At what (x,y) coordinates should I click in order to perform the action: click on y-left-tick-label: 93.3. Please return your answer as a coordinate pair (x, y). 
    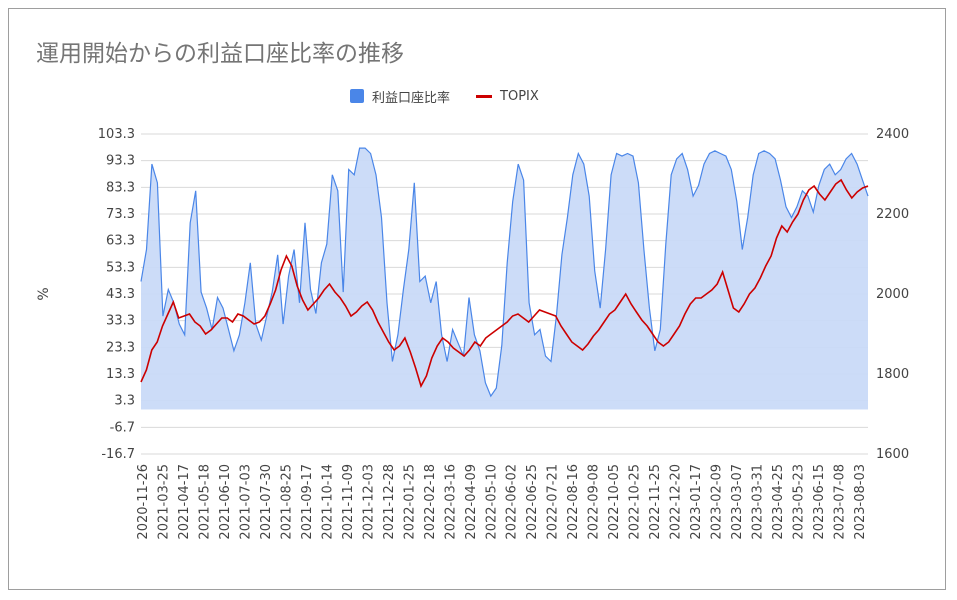
    Looking at the image, I should click on (120, 161).